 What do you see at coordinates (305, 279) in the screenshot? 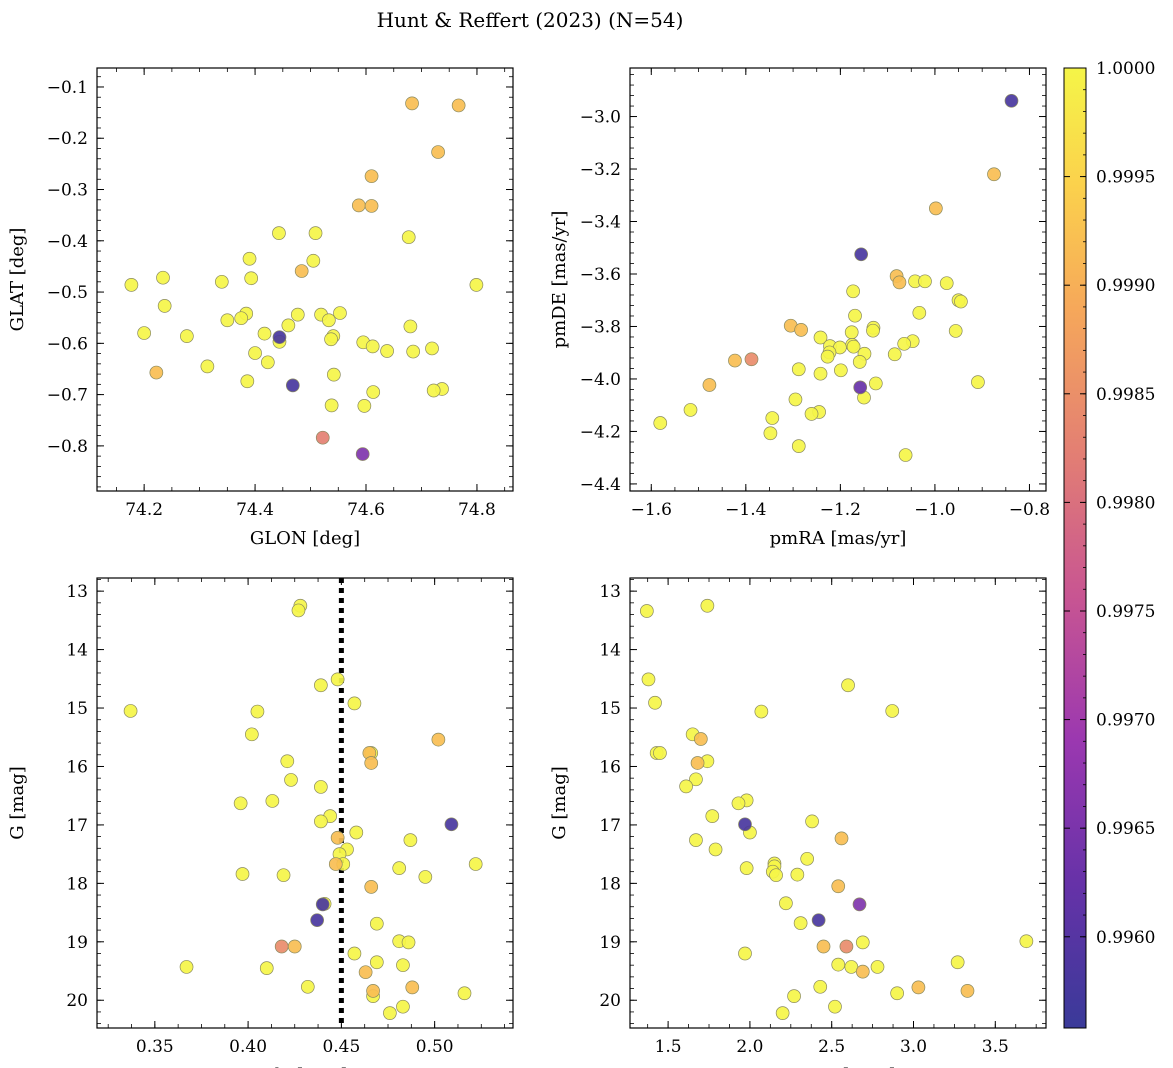
I see `axes-frame` at bounding box center [305, 279].